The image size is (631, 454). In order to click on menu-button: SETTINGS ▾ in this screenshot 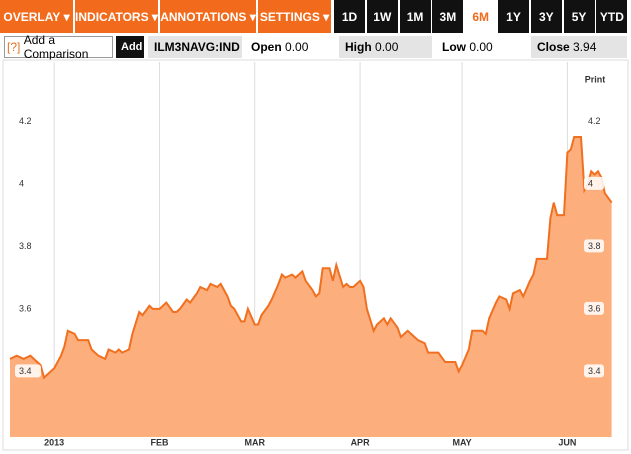, I will do `click(294, 16)`.